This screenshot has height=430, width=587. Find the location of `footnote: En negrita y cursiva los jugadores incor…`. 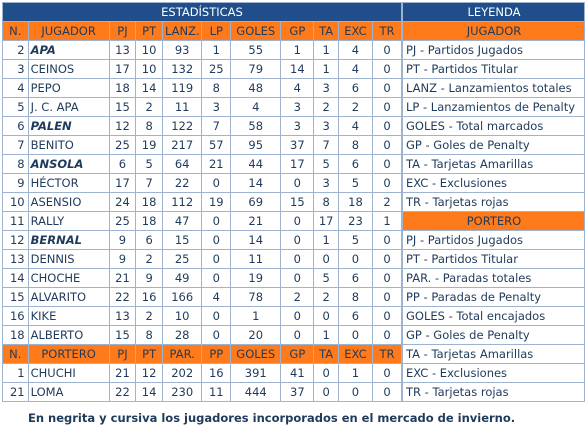

footnote: En negrita y cursiva los jugadores incor… is located at coordinates (272, 418).